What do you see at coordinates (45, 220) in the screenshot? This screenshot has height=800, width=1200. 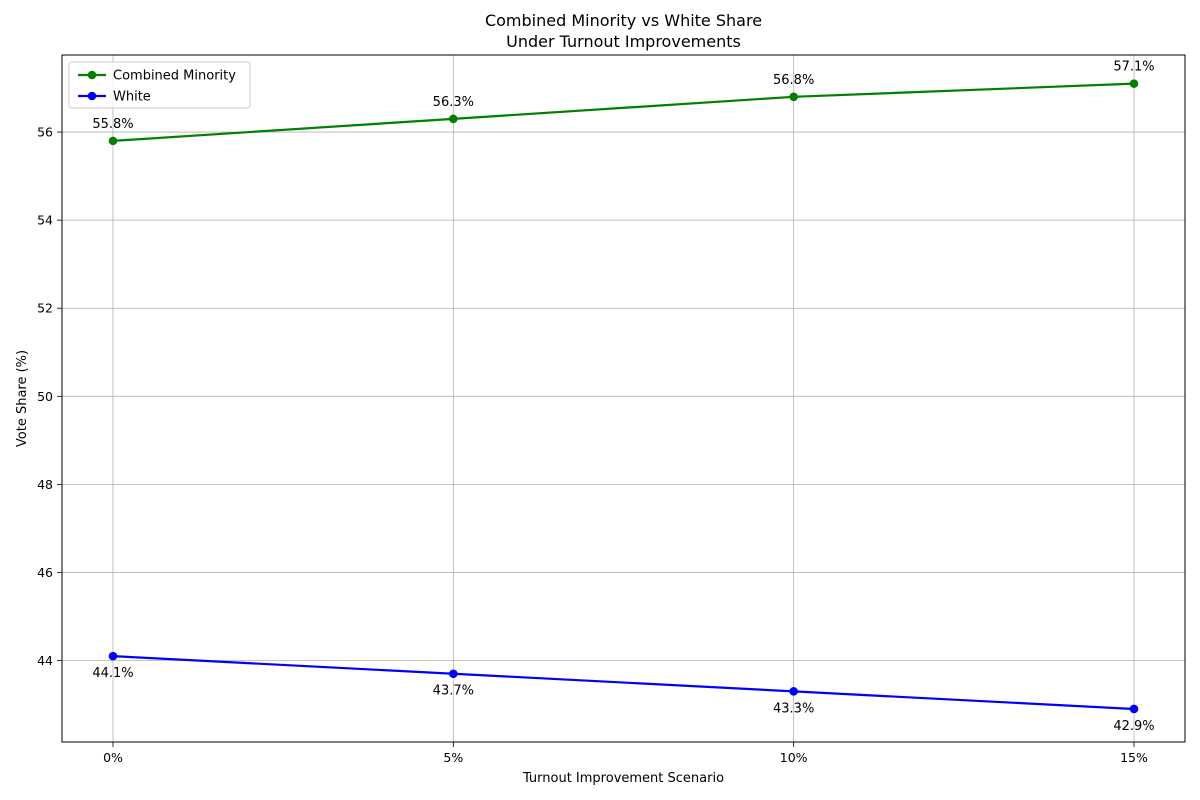 I see `y-tick-label: 54` at bounding box center [45, 220].